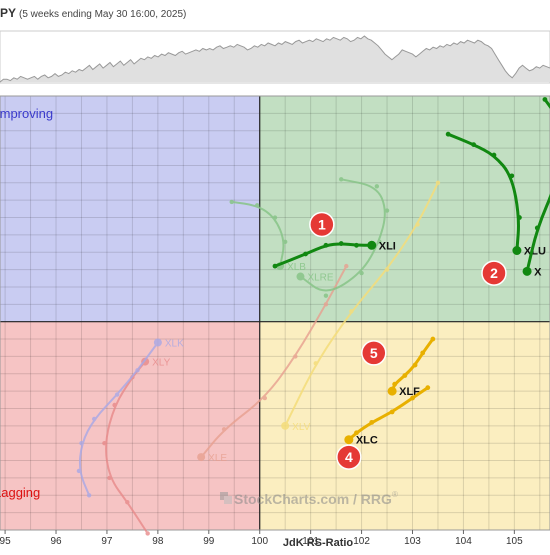 The width and height of the screenshot is (550, 555). What do you see at coordinates (334, 254) in the screenshot?
I see `tail-xli: XLI` at bounding box center [334, 254].